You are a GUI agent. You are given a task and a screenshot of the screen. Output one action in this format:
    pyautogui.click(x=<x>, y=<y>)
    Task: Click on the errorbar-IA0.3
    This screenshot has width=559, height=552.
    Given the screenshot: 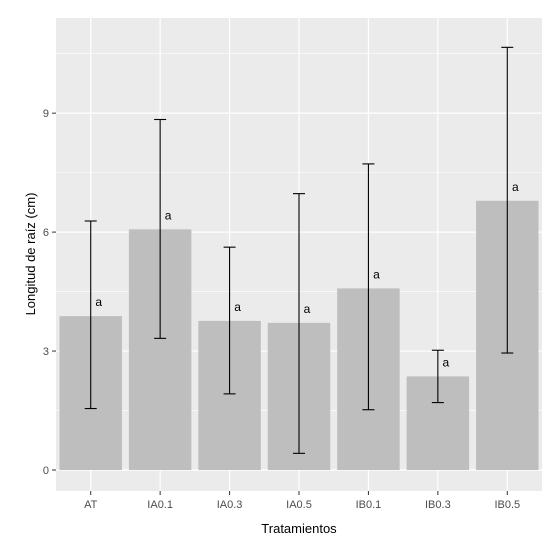 What is the action you would take?
    pyautogui.click(x=229, y=320)
    